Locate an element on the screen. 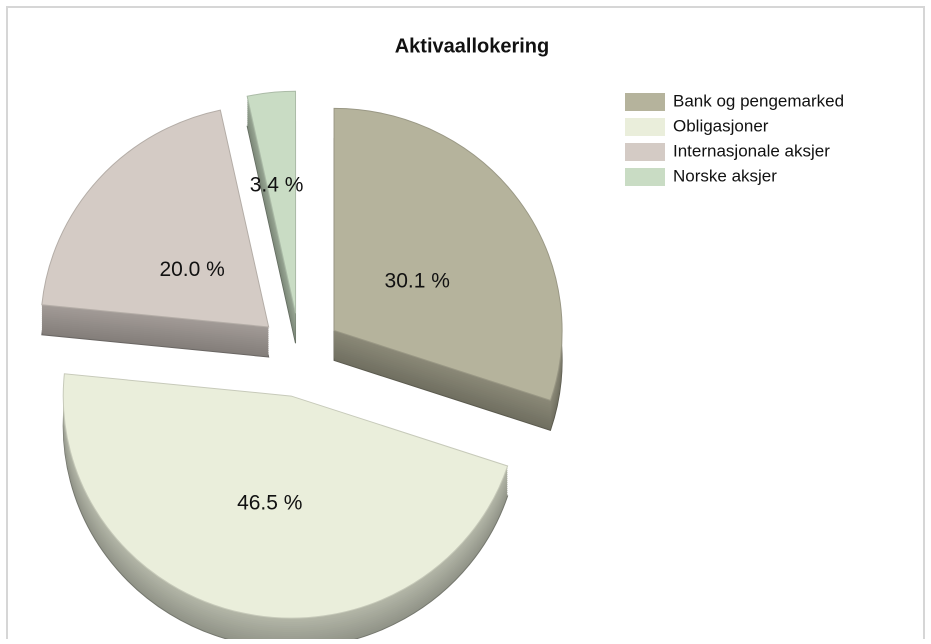  data-label: 20.0 % is located at coordinates (191, 269).